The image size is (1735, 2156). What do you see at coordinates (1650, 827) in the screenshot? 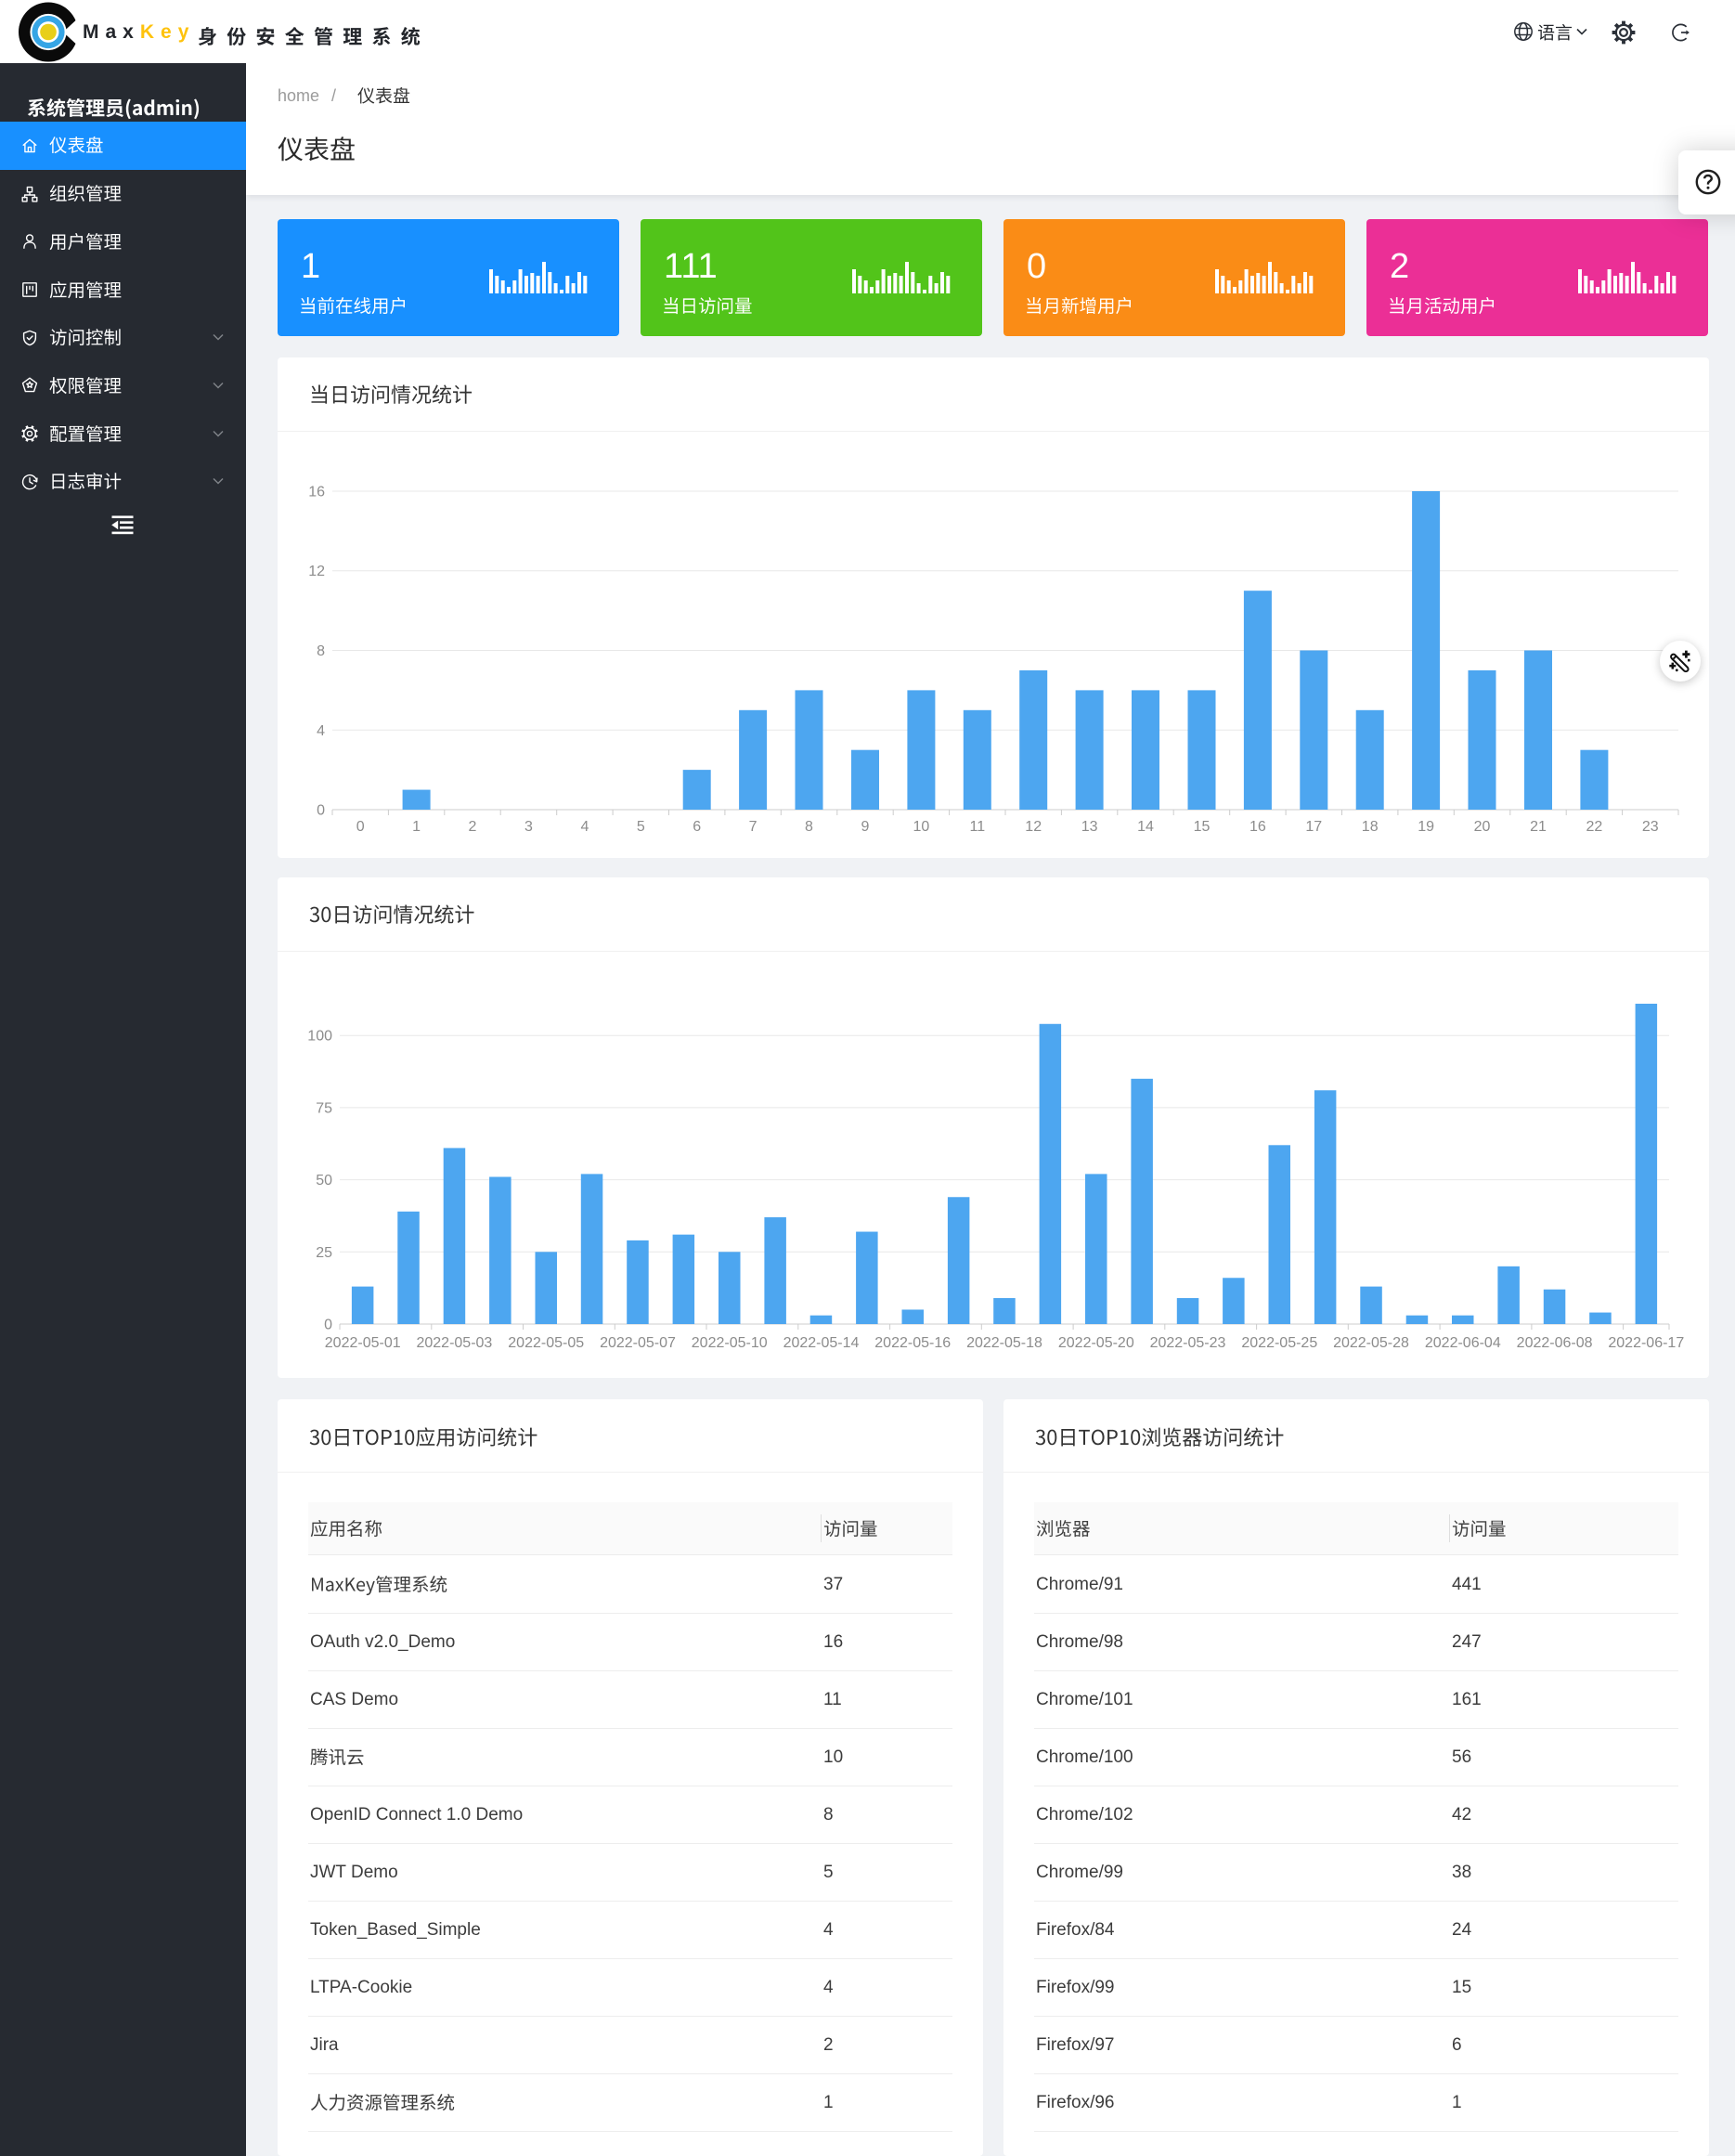
I see `svg-text: 23` at bounding box center [1650, 827].